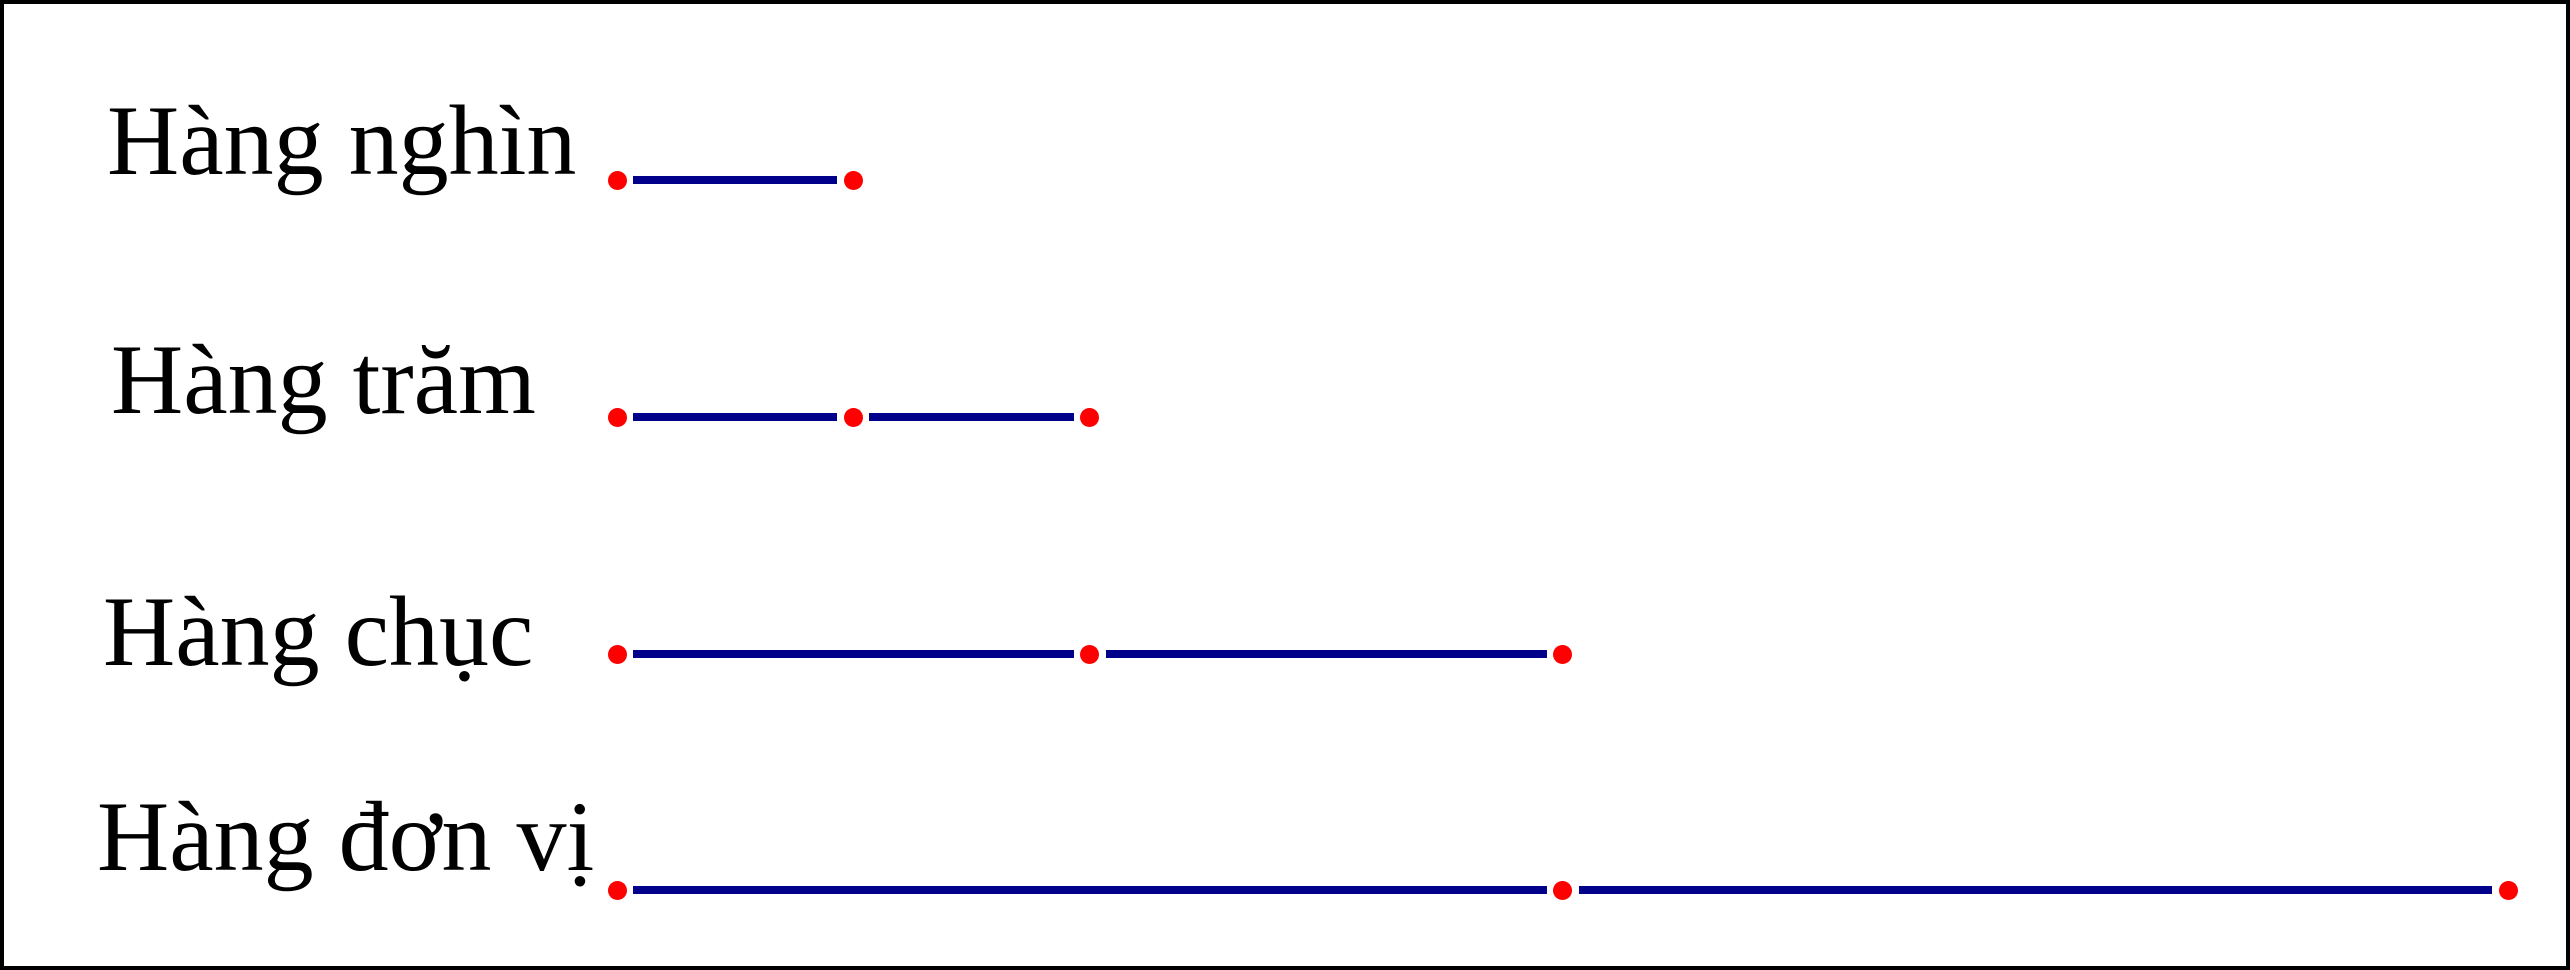 The height and width of the screenshot is (970, 2570). Describe the element at coordinates (318, 631) in the screenshot. I see `row-label: Hàng chục` at that location.